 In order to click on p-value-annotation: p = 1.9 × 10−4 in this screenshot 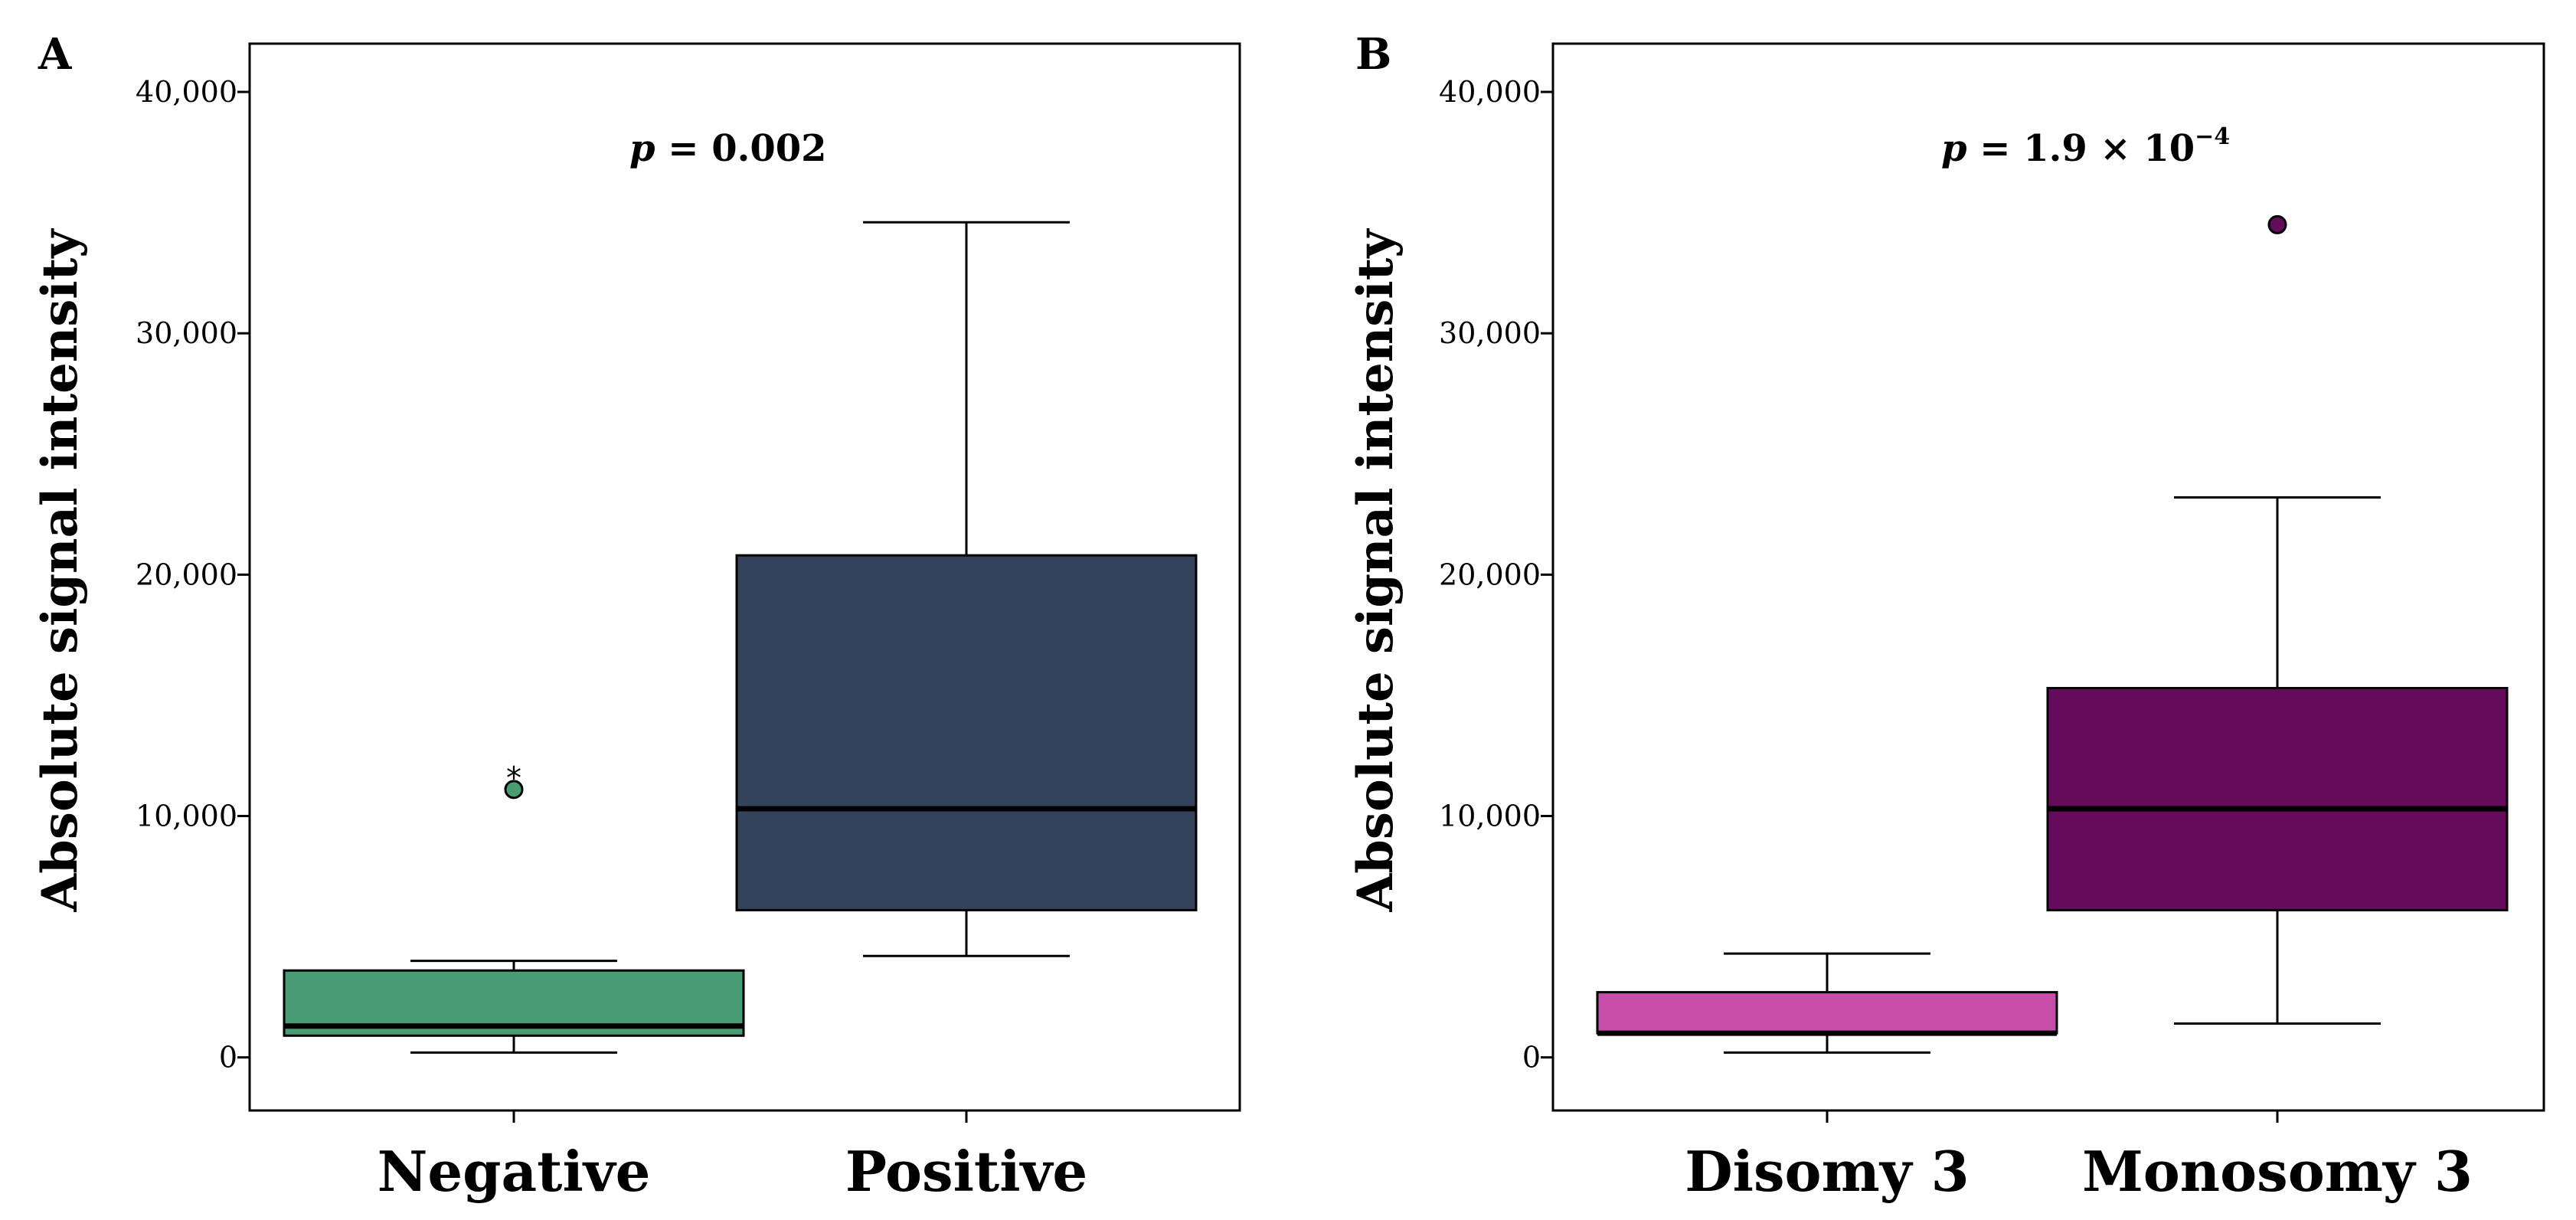, I will do `click(2085, 146)`.